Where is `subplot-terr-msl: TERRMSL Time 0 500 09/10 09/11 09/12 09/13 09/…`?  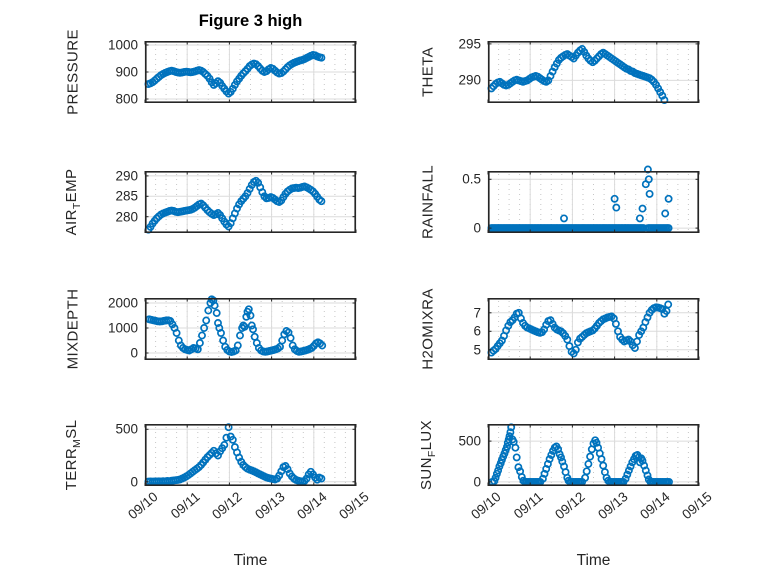
subplot-terr-msl: TERRMSL Time 0 500 09/10 09/11 09/12 09/13 09/… is located at coordinates (217, 494).